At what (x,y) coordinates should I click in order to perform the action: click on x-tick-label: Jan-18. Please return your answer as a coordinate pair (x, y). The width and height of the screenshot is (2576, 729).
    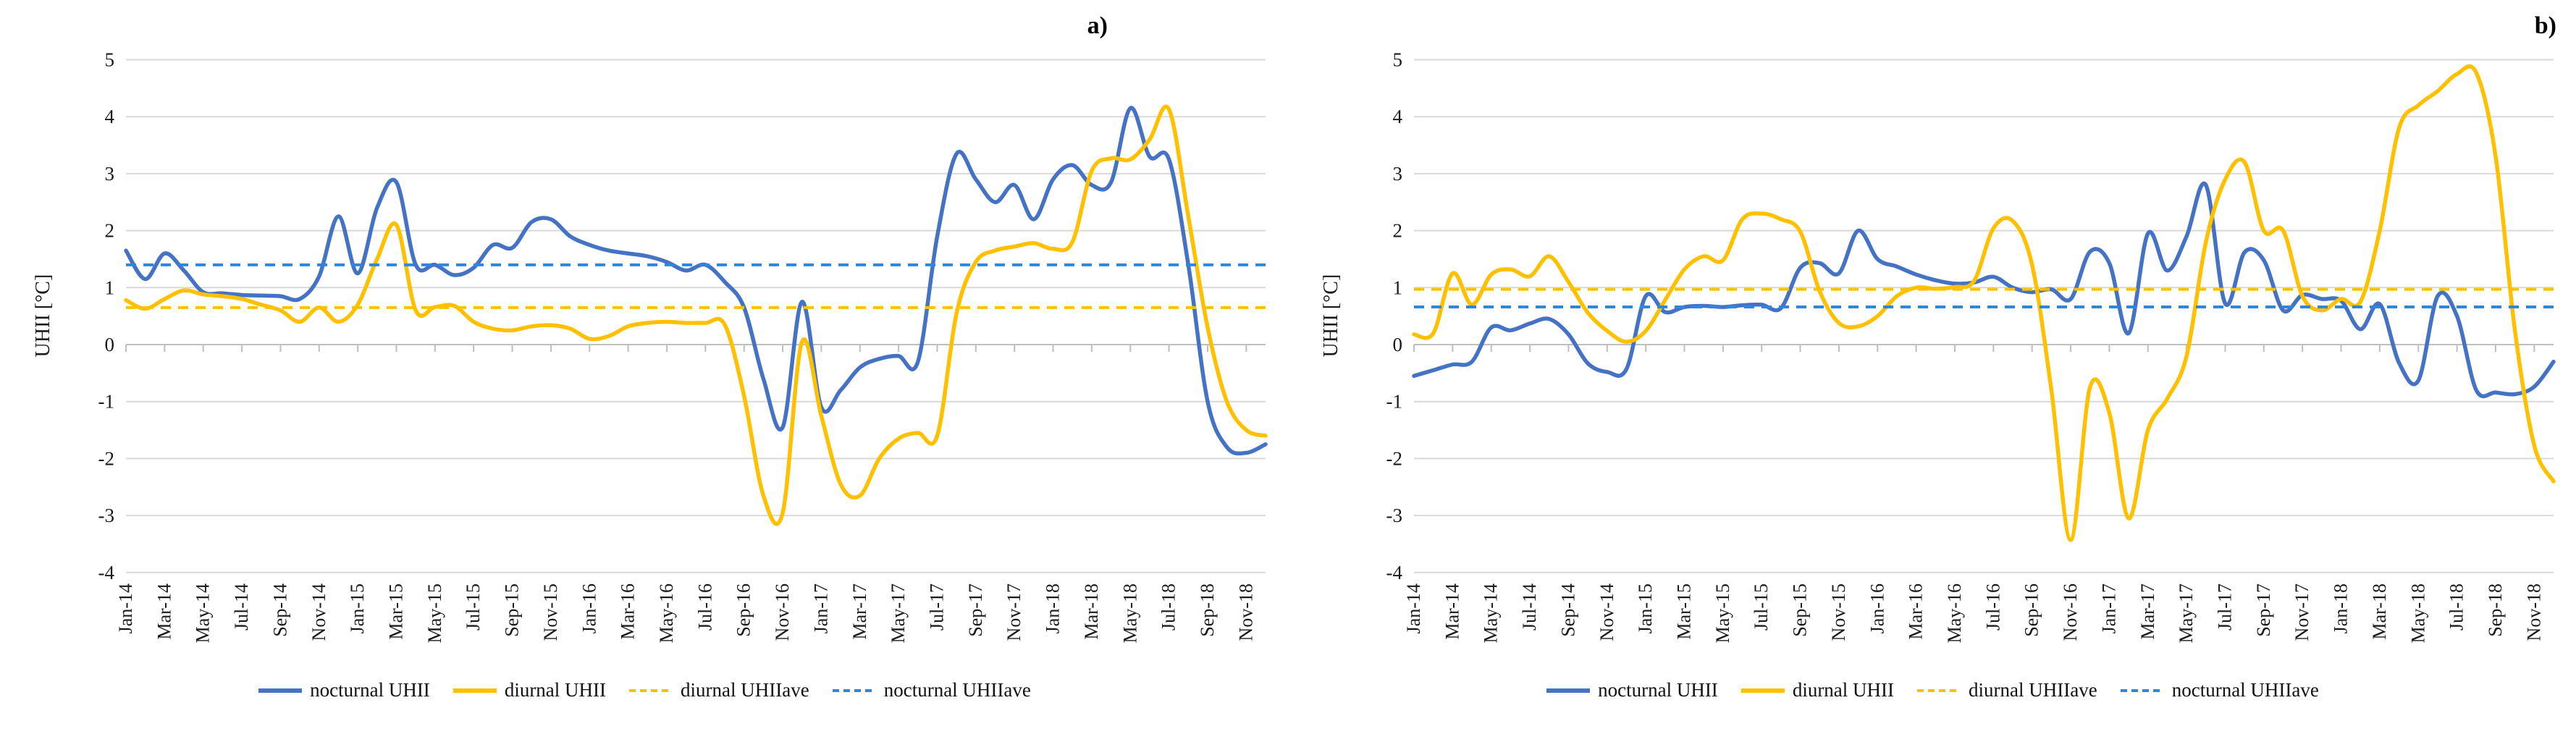
    Looking at the image, I should click on (1053, 608).